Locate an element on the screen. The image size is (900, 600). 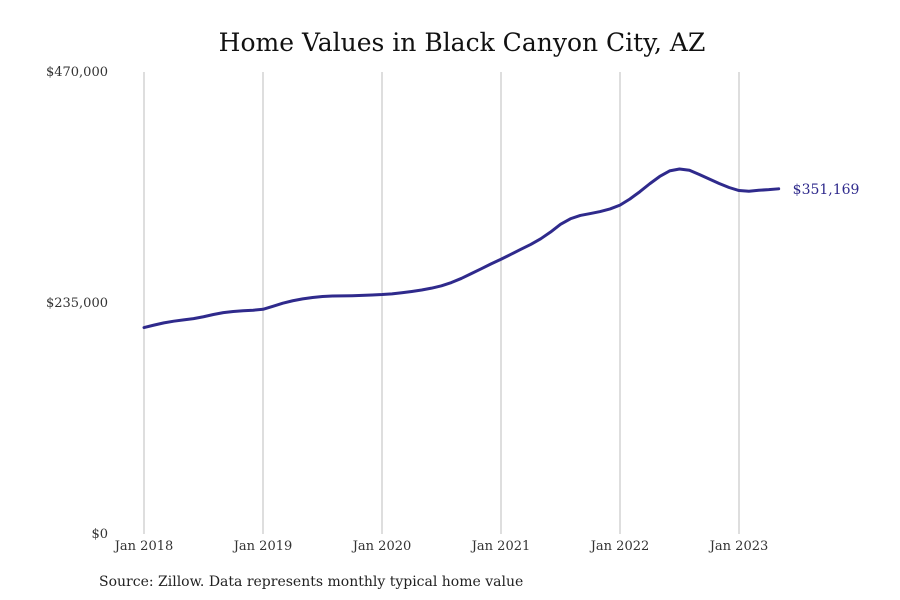
y-tick-label: $0 is located at coordinates (99, 534).